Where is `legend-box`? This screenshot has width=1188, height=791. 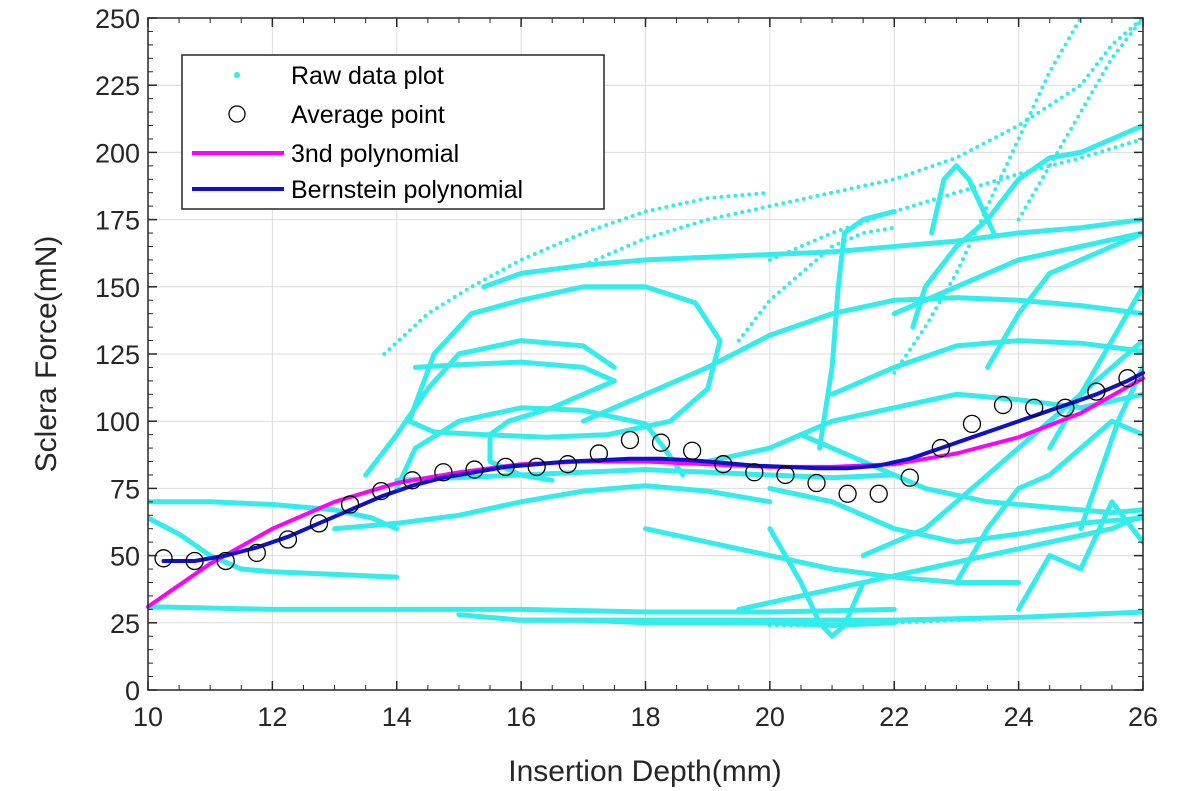 legend-box is located at coordinates (393, 132).